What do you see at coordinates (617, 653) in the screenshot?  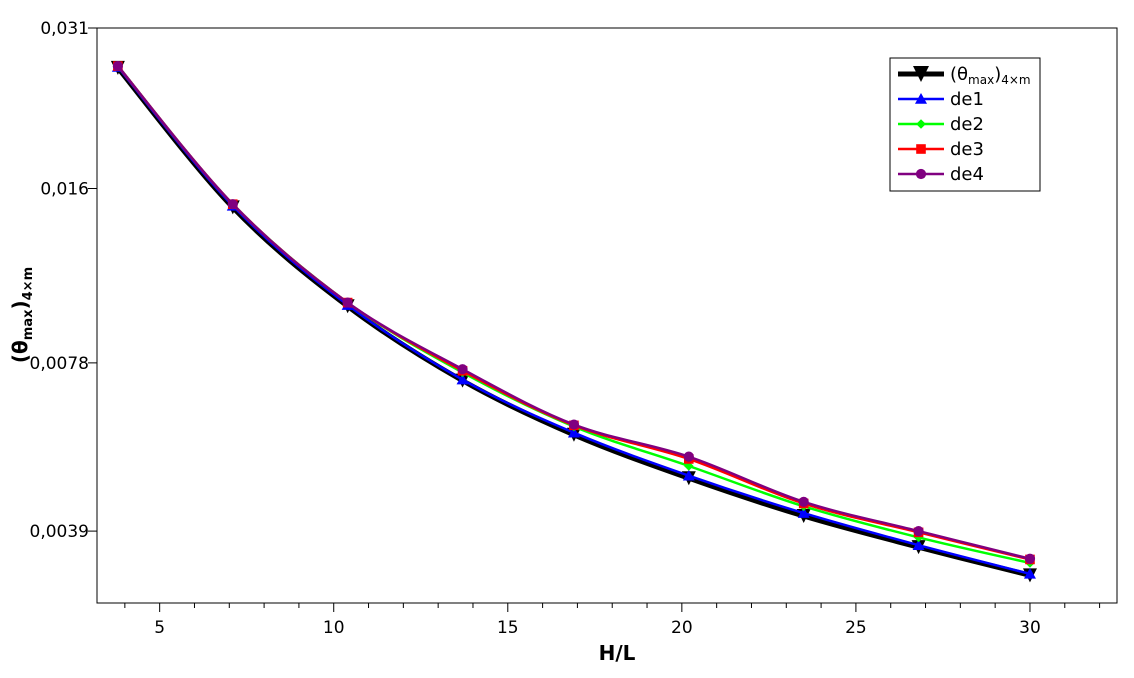 I see `x-axis-title: H/L` at bounding box center [617, 653].